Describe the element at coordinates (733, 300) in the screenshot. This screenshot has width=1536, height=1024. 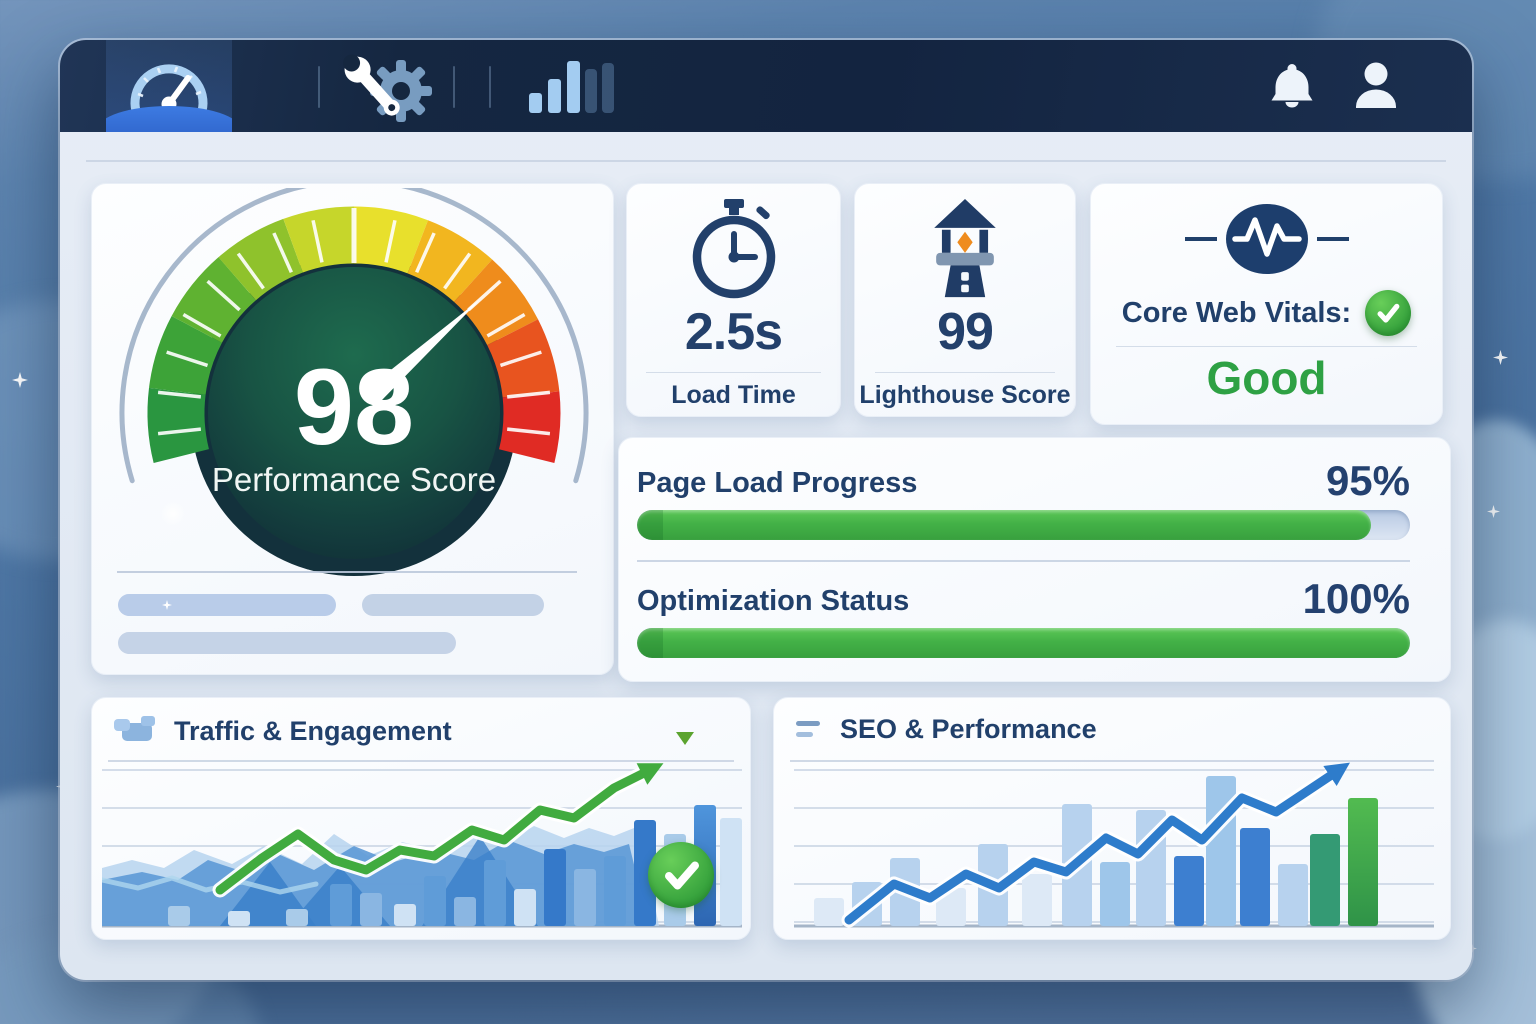
I see `load-time-card: 2.5s Load Time` at that location.